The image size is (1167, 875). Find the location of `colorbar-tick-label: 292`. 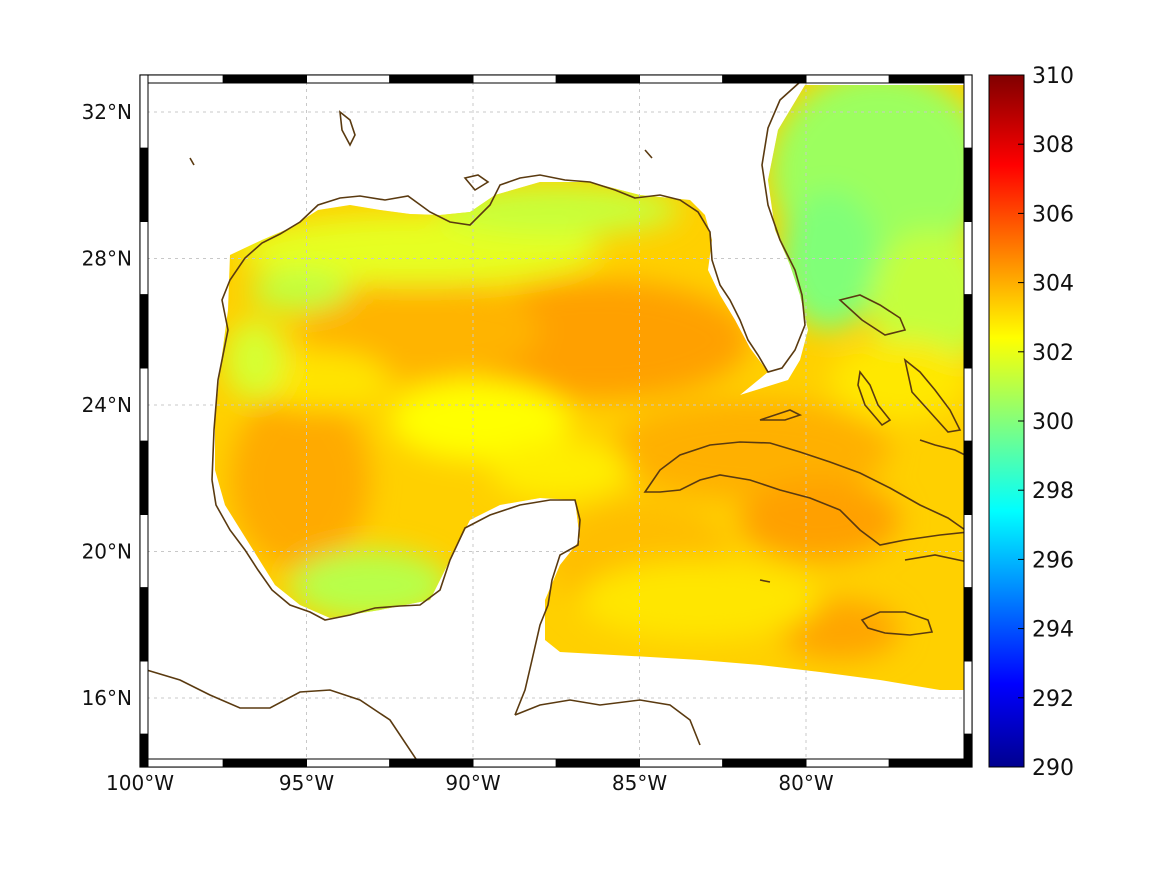

colorbar-tick-label: 292 is located at coordinates (1053, 699).